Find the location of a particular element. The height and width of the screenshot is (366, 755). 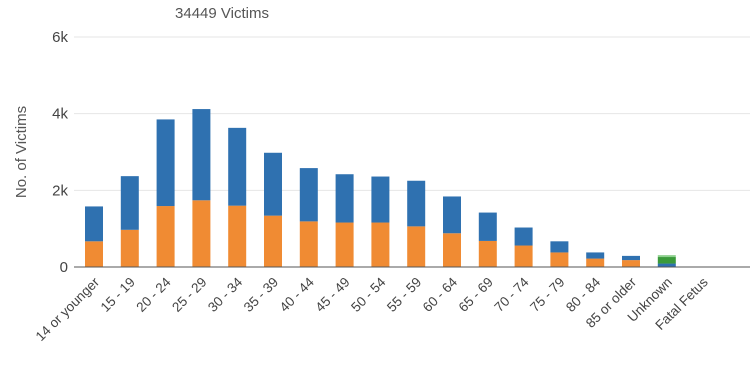

x-tick-label: 15 - 19 is located at coordinates (118, 295).